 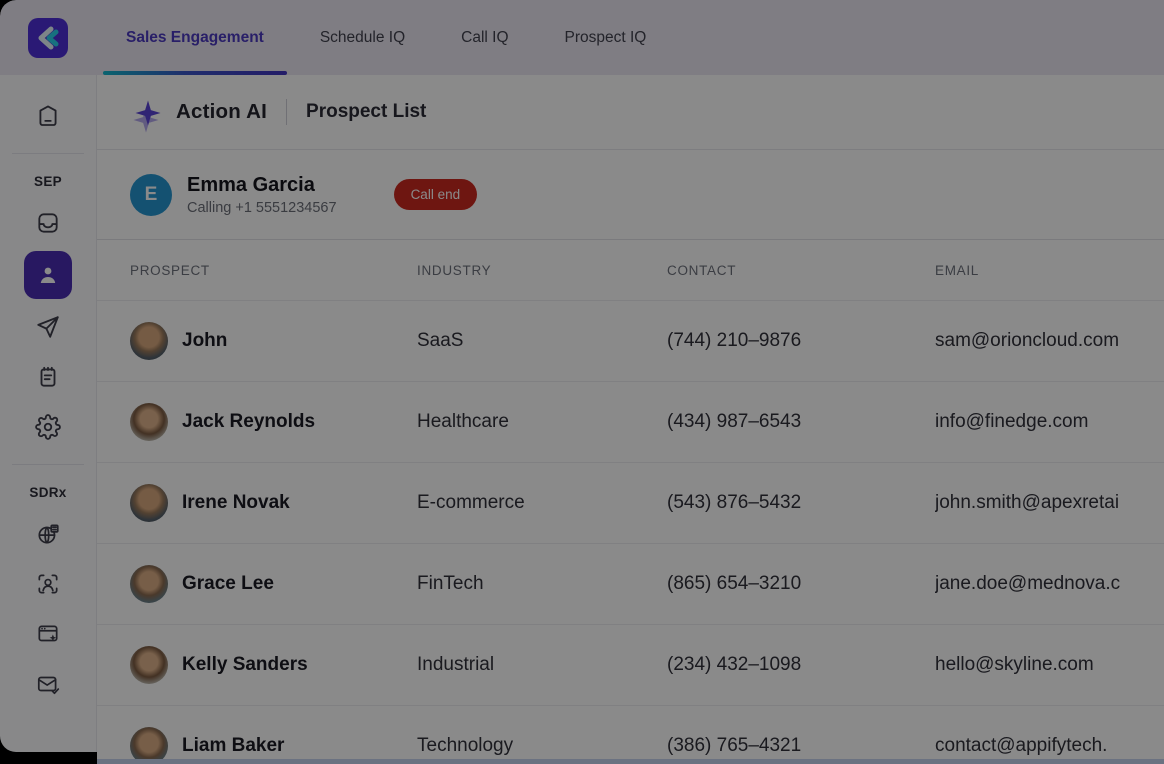 I want to click on caller-name: Emma Garcia, so click(x=251, y=184).